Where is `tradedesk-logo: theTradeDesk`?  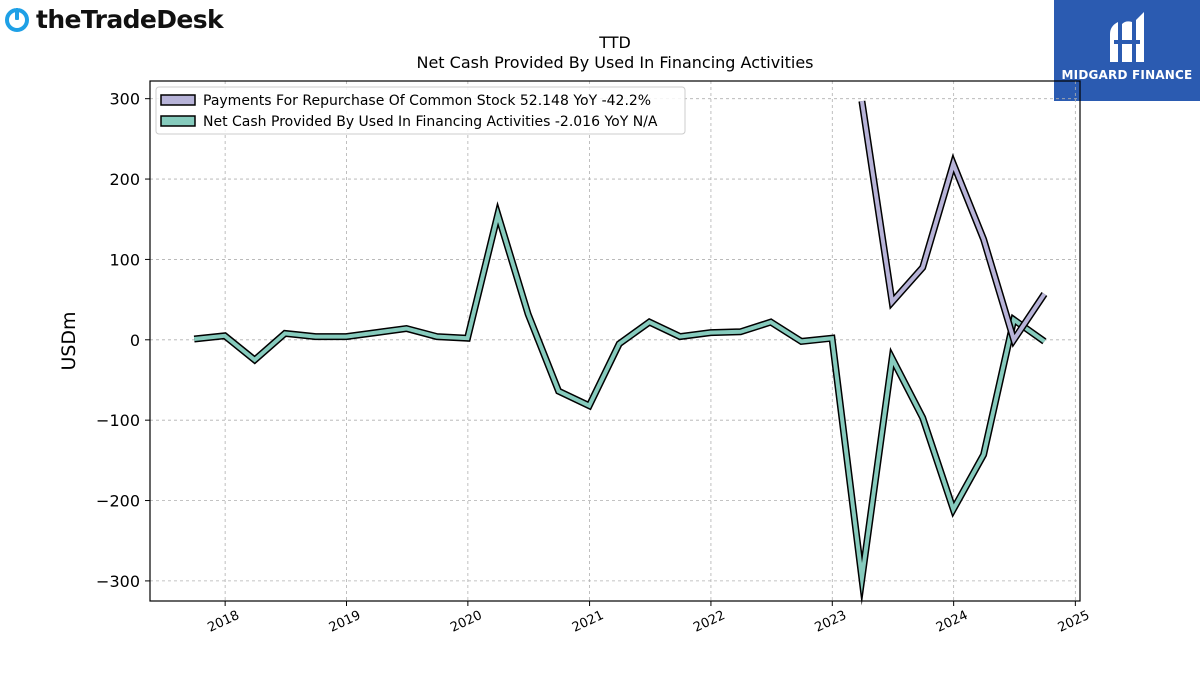 tradedesk-logo: theTradeDesk is located at coordinates (114, 19).